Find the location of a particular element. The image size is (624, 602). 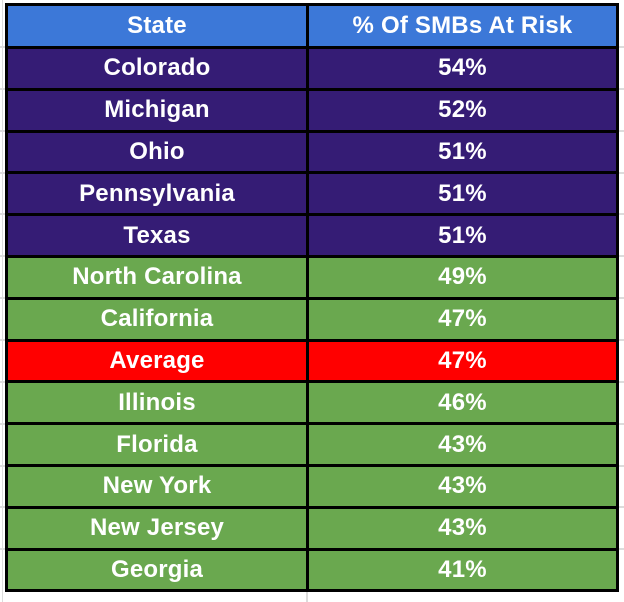

header-row: State % Of SMBs At Risk is located at coordinates (312, 26).